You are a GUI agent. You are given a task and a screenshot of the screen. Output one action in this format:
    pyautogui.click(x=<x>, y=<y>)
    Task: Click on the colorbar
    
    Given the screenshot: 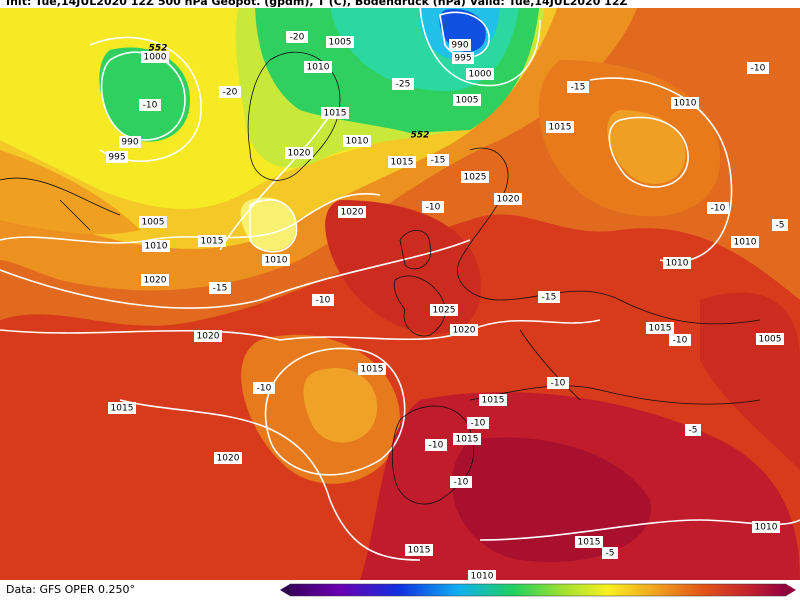 What is the action you would take?
    pyautogui.click(x=538, y=590)
    